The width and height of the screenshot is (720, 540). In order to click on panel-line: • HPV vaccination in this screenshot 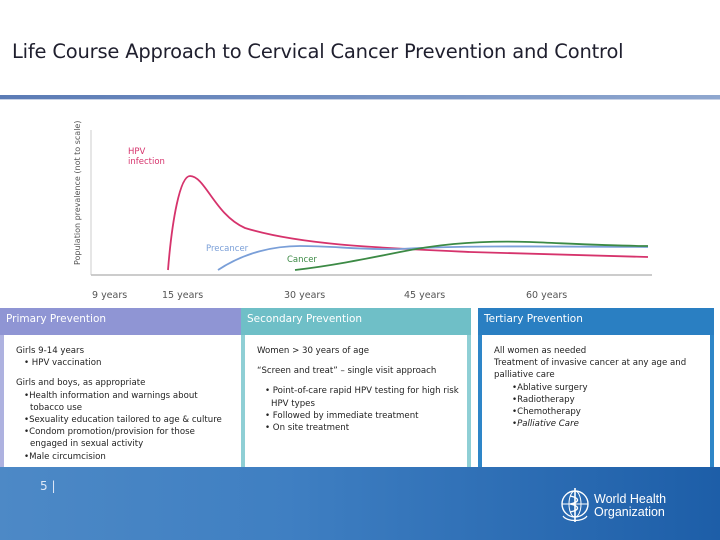, I will do `click(63, 363)`.